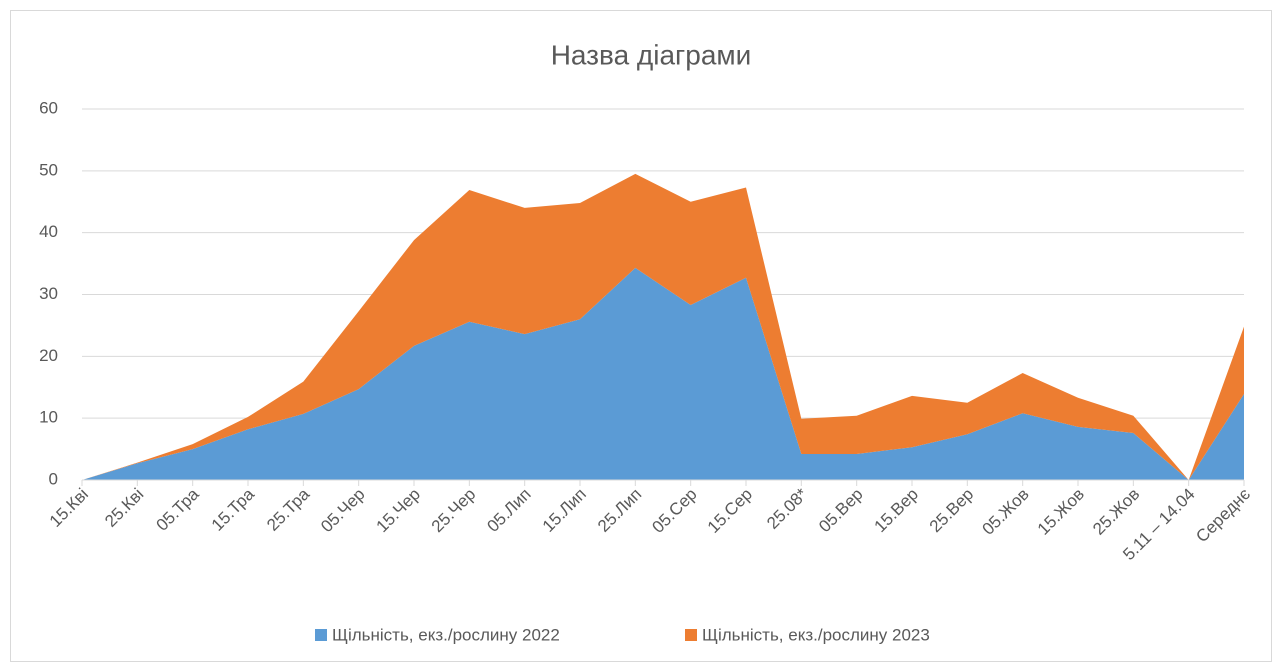 The image size is (1282, 672). I want to click on y-tick-label: 20, so click(48, 355).